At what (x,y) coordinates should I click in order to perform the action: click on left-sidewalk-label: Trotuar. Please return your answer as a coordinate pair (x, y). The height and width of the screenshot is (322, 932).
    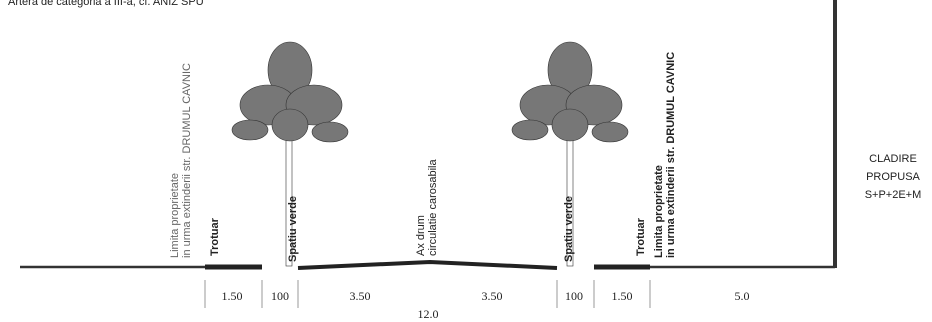
    Looking at the image, I should click on (215, 236).